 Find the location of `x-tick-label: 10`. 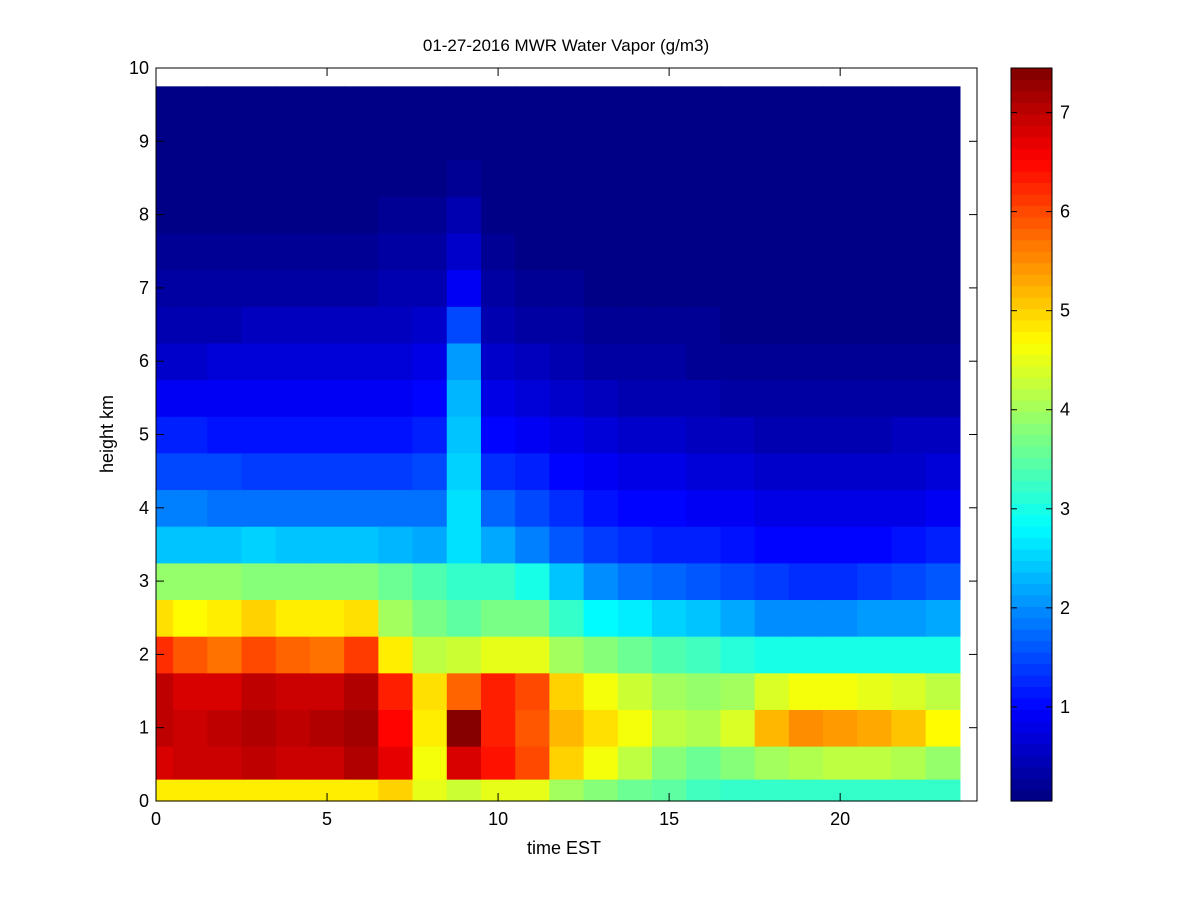

x-tick-label: 10 is located at coordinates (498, 819).